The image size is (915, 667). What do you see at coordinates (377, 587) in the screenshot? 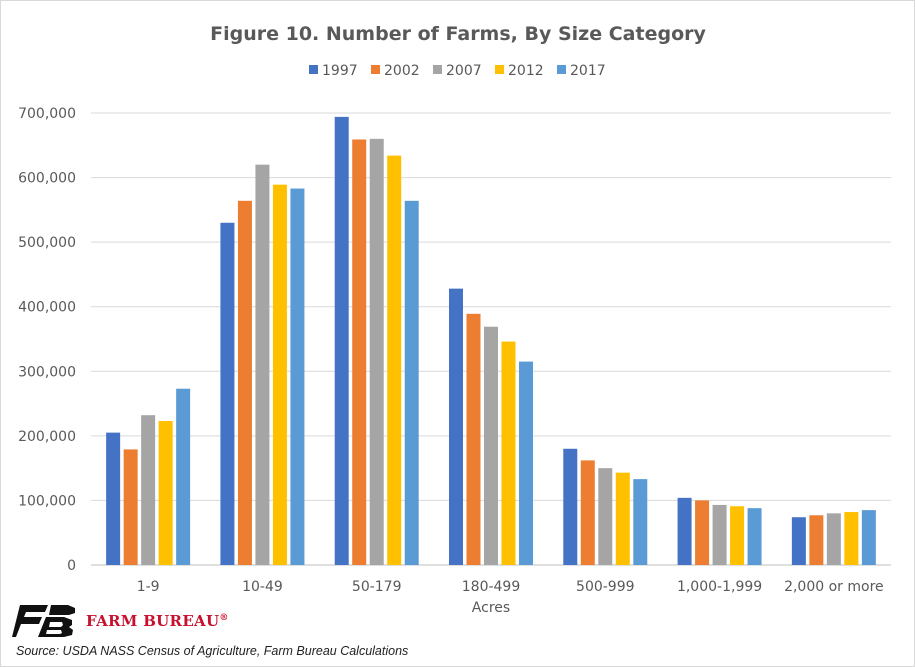
I see `x-tick-label: 50-179` at bounding box center [377, 587].